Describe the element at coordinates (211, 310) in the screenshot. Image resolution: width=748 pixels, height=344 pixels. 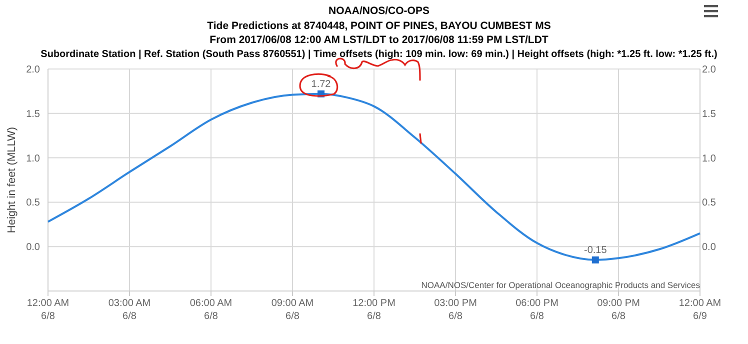
I see `x-tick-label: 06:00 AM 6/8` at that location.